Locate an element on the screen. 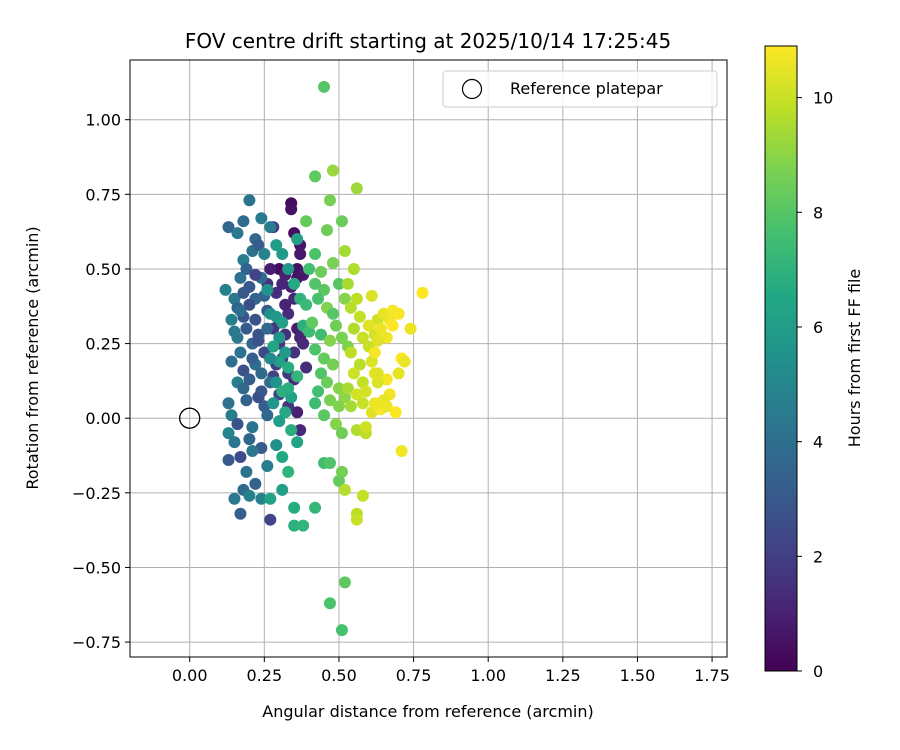 The width and height of the screenshot is (900, 750). colorbar-tick-label: 2 is located at coordinates (818, 556).